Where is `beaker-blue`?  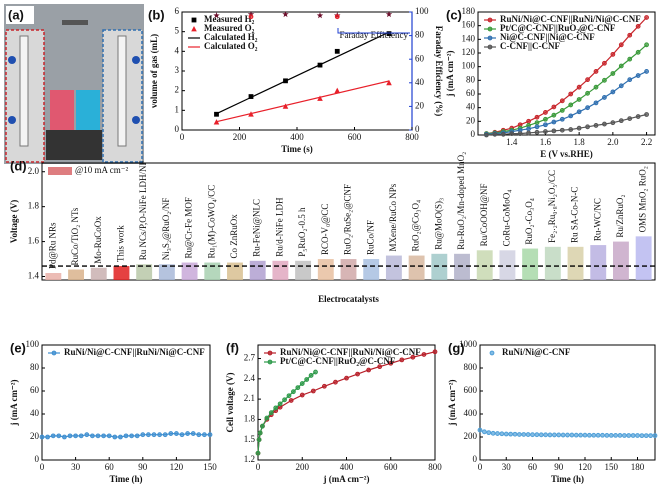 beaker-blue is located at coordinates (88, 110).